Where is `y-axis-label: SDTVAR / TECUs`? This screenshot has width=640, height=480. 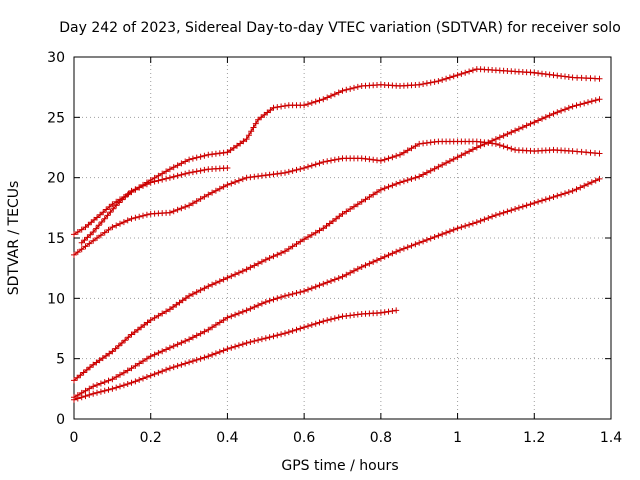 y-axis-label: SDTVAR / TECUs is located at coordinates (14, 238).